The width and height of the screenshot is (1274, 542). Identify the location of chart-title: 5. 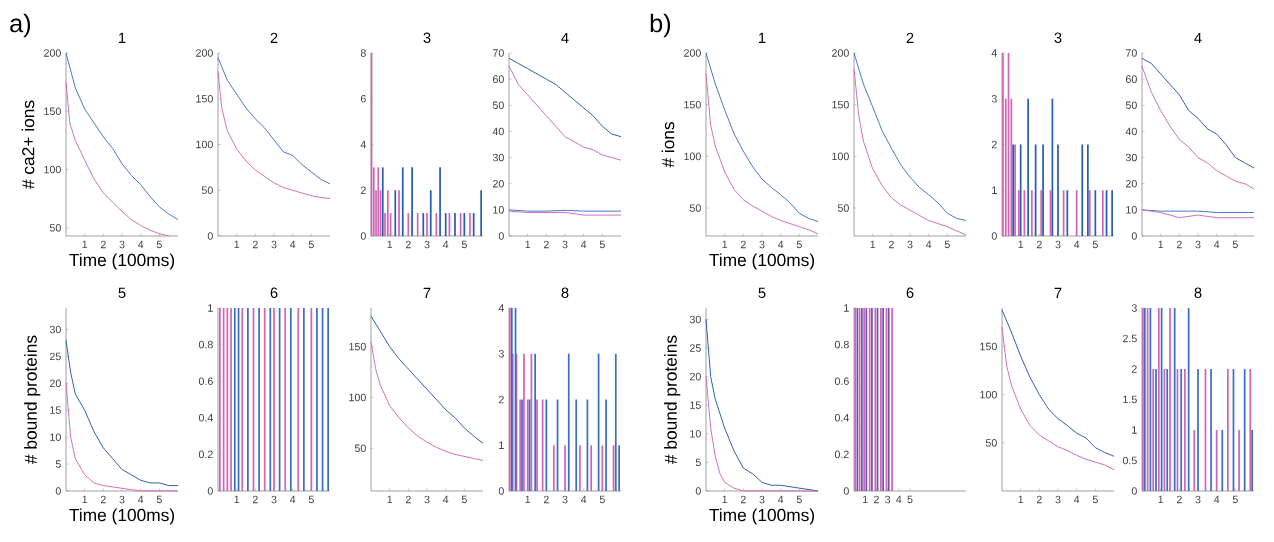
(762, 292).